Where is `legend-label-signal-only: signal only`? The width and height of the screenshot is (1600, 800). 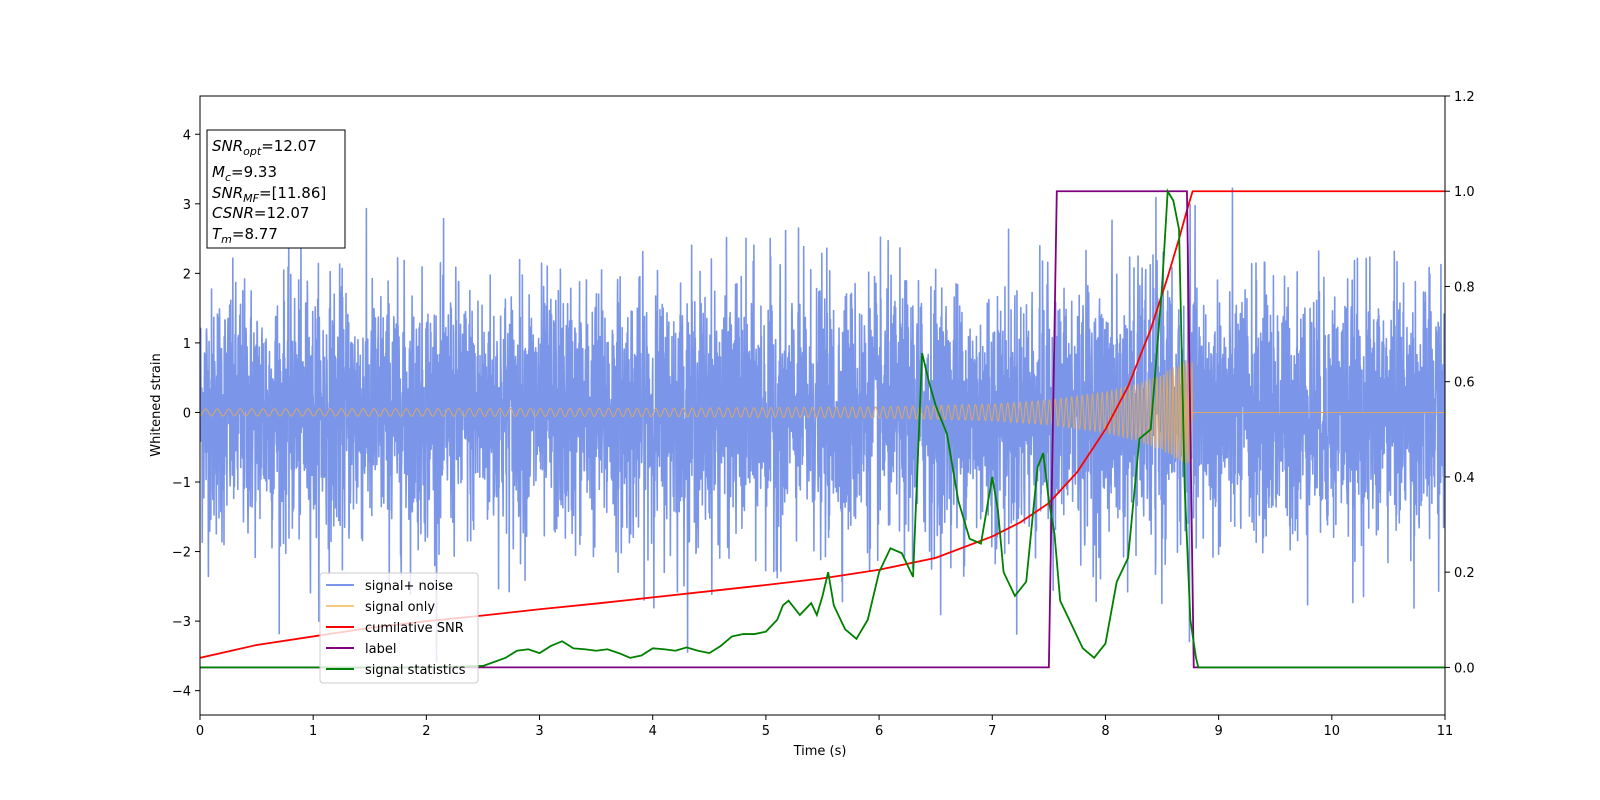 legend-label-signal-only: signal only is located at coordinates (400, 607).